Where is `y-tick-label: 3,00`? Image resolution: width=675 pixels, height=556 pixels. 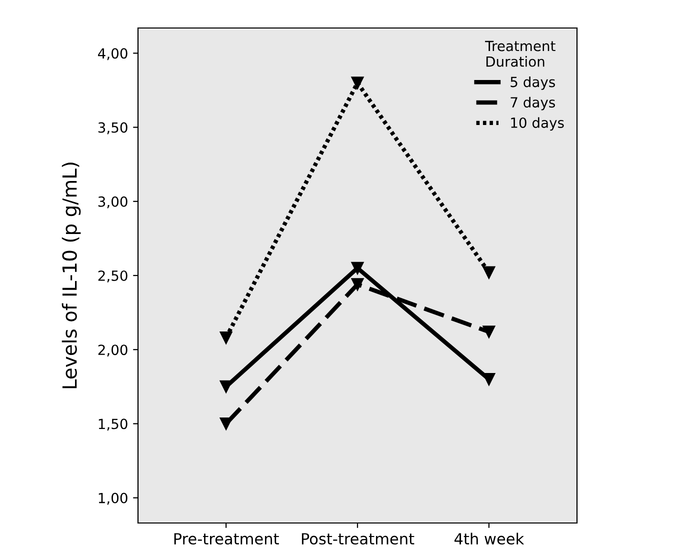
y-tick-label: 3,00 is located at coordinates (113, 202).